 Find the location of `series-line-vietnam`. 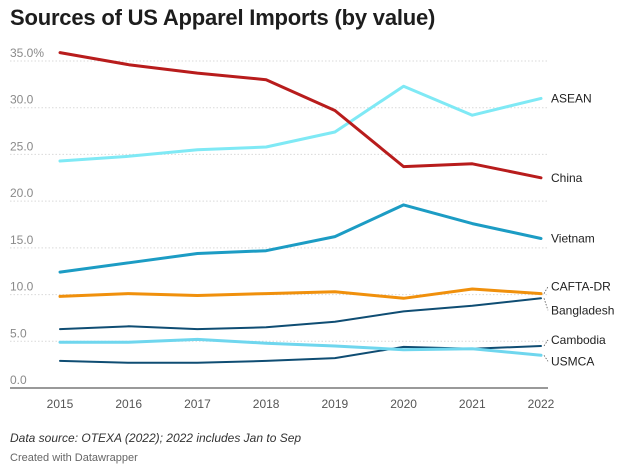

series-line-vietnam is located at coordinates (300, 238).